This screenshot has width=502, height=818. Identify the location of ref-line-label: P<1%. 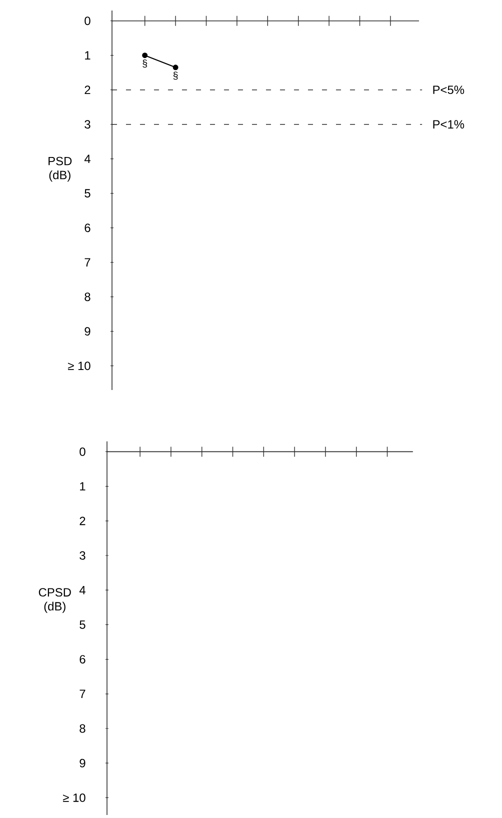
(448, 124).